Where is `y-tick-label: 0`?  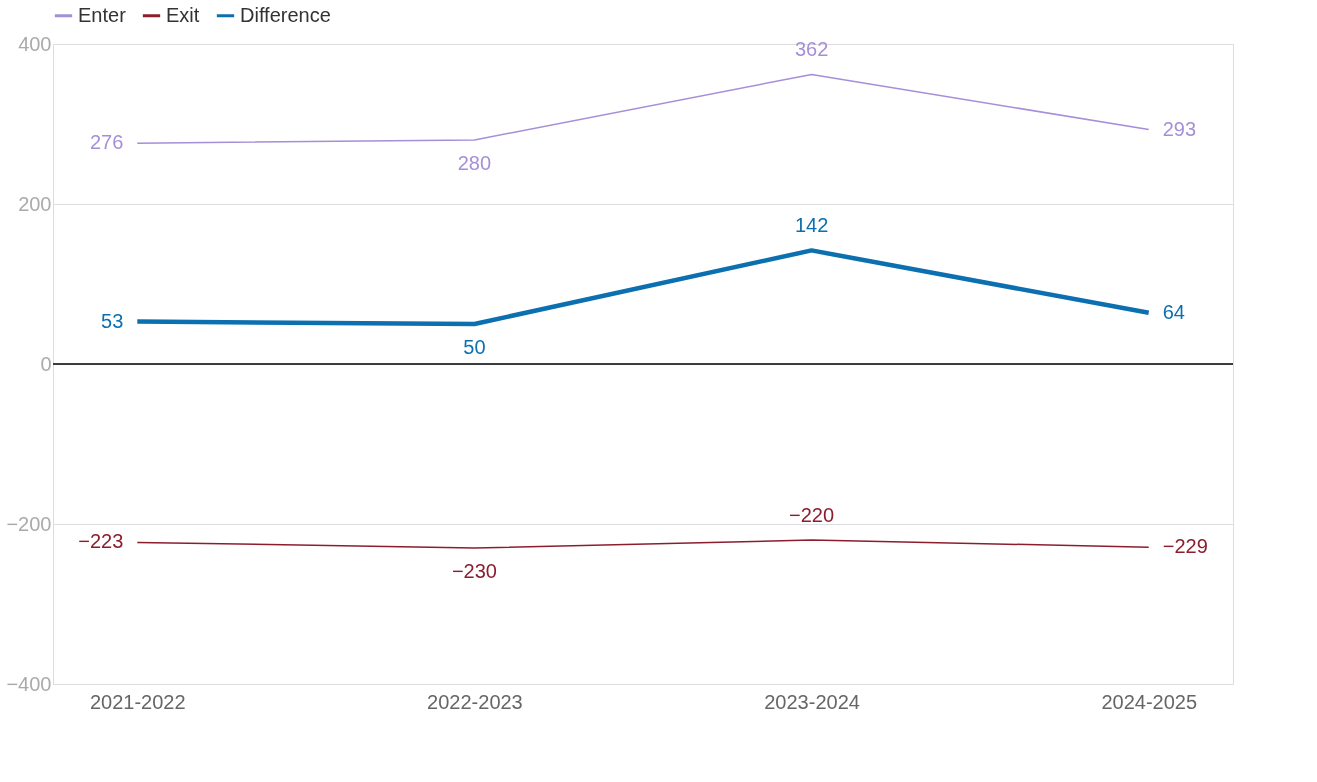 y-tick-label: 0 is located at coordinates (46, 363).